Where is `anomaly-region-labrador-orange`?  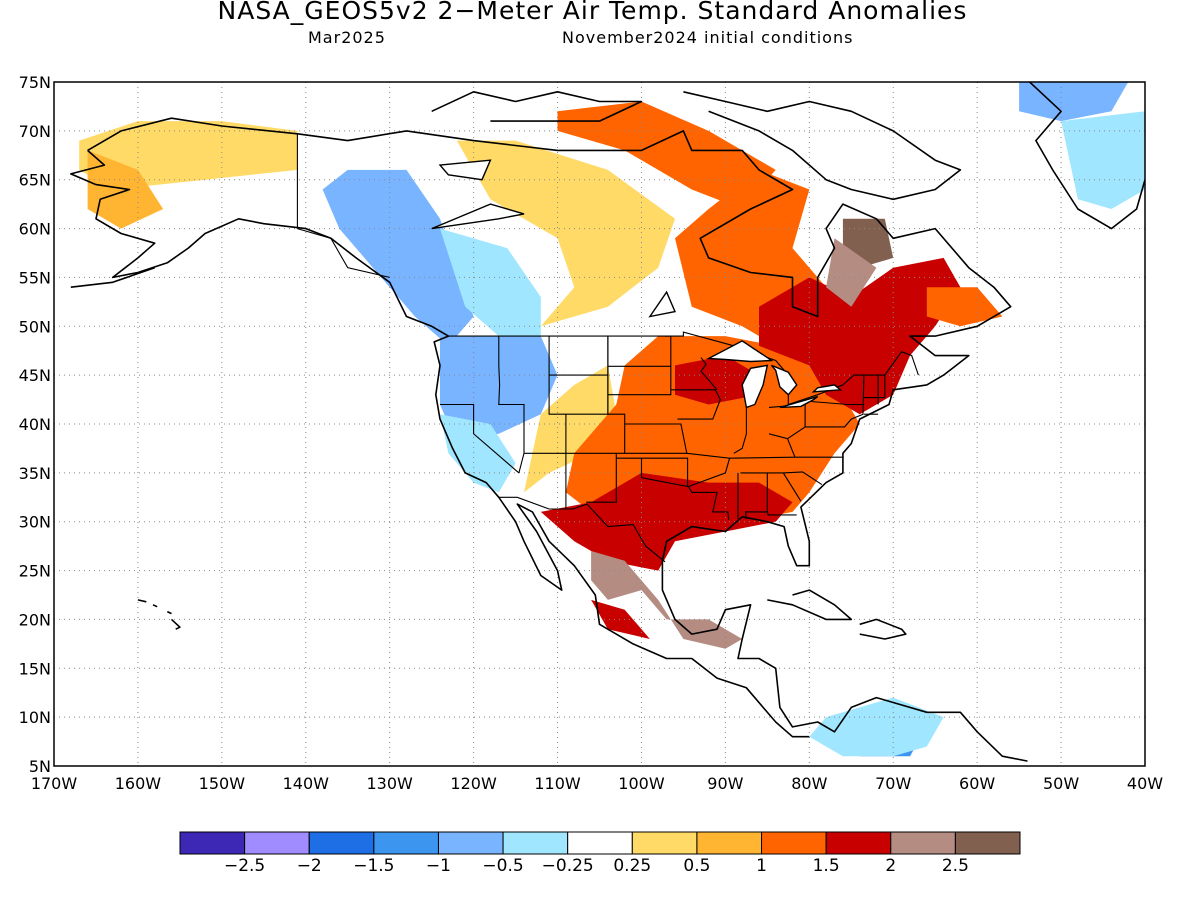
anomaly-region-labrador-orange is located at coordinates (964, 307).